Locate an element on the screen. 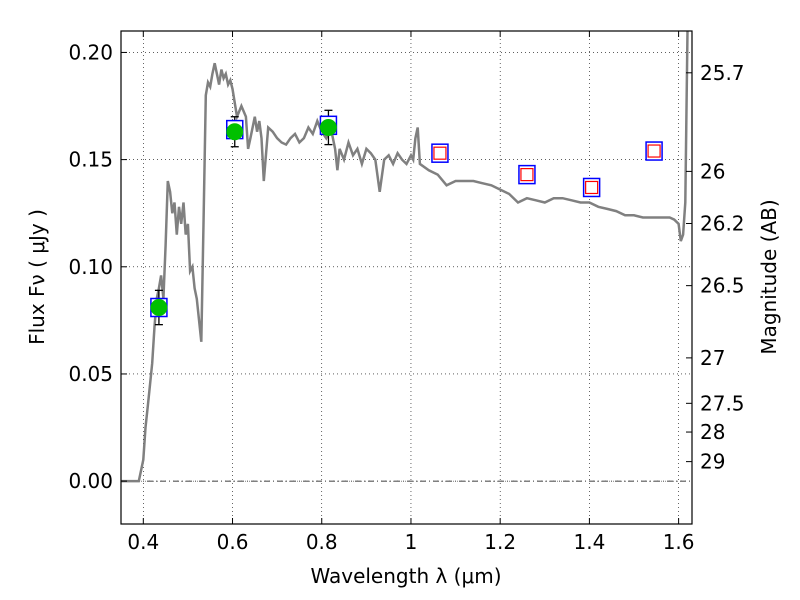 The width and height of the screenshot is (800, 600). x-tick-label: 0.8 is located at coordinates (322, 542).